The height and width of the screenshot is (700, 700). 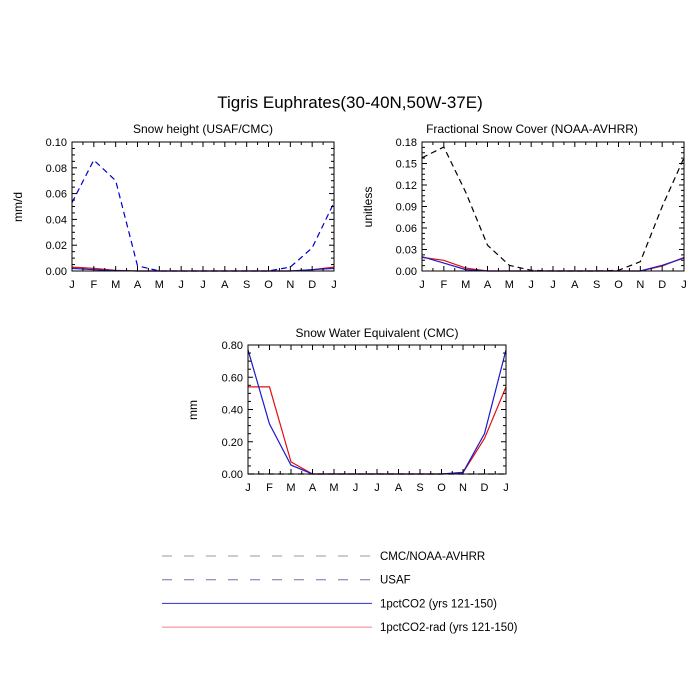 I want to click on legend-label: USAF, so click(x=395, y=581).